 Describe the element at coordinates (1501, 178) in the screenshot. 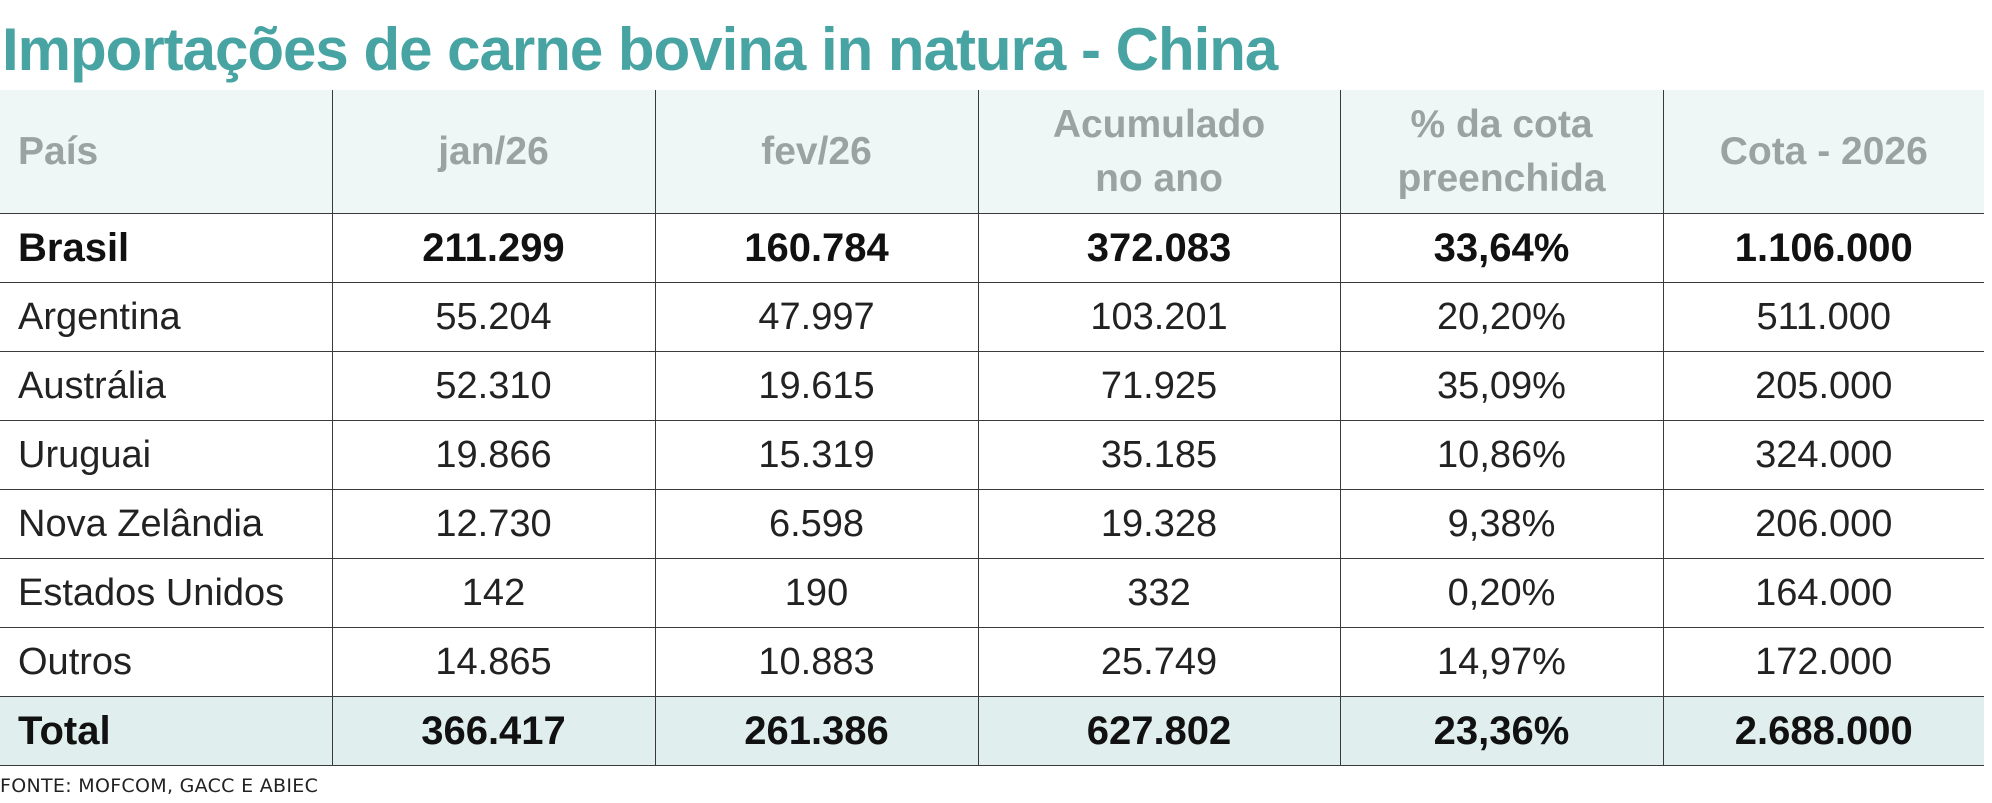

I see `header-pct-cota-line2: preenchida` at that location.